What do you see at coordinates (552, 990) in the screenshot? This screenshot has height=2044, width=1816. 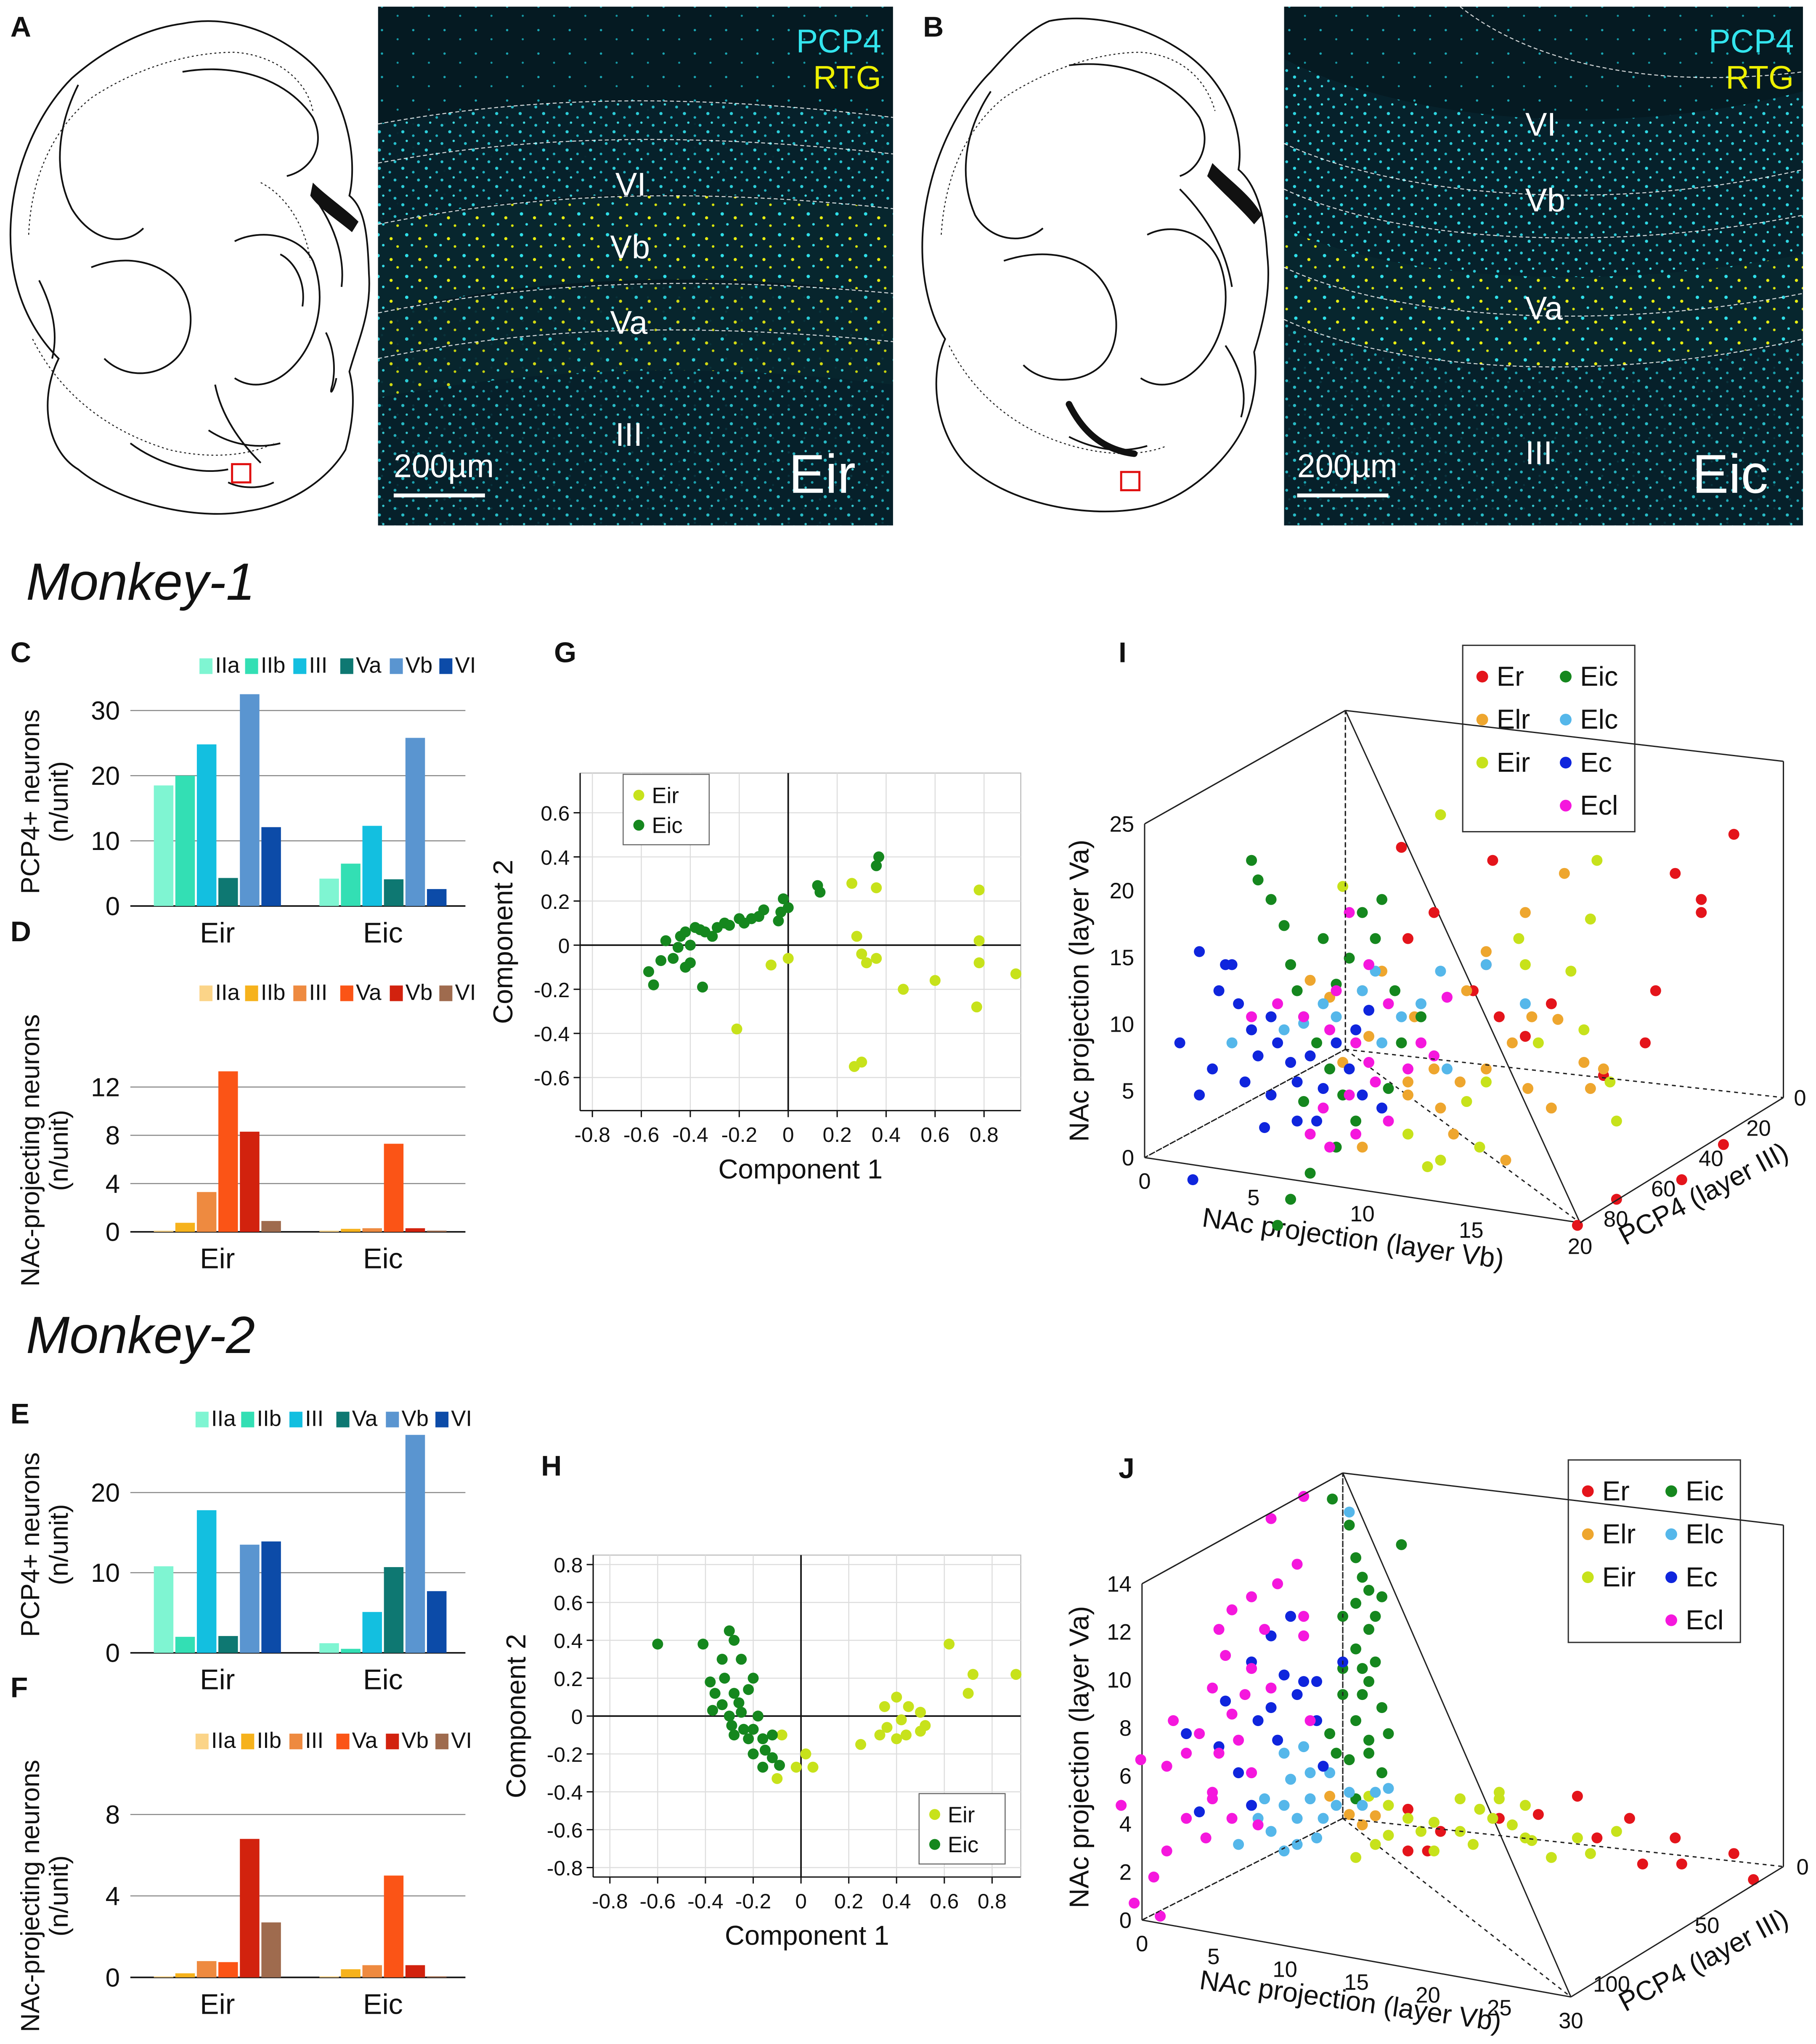 I see `y-tick-label: -0.2` at bounding box center [552, 990].